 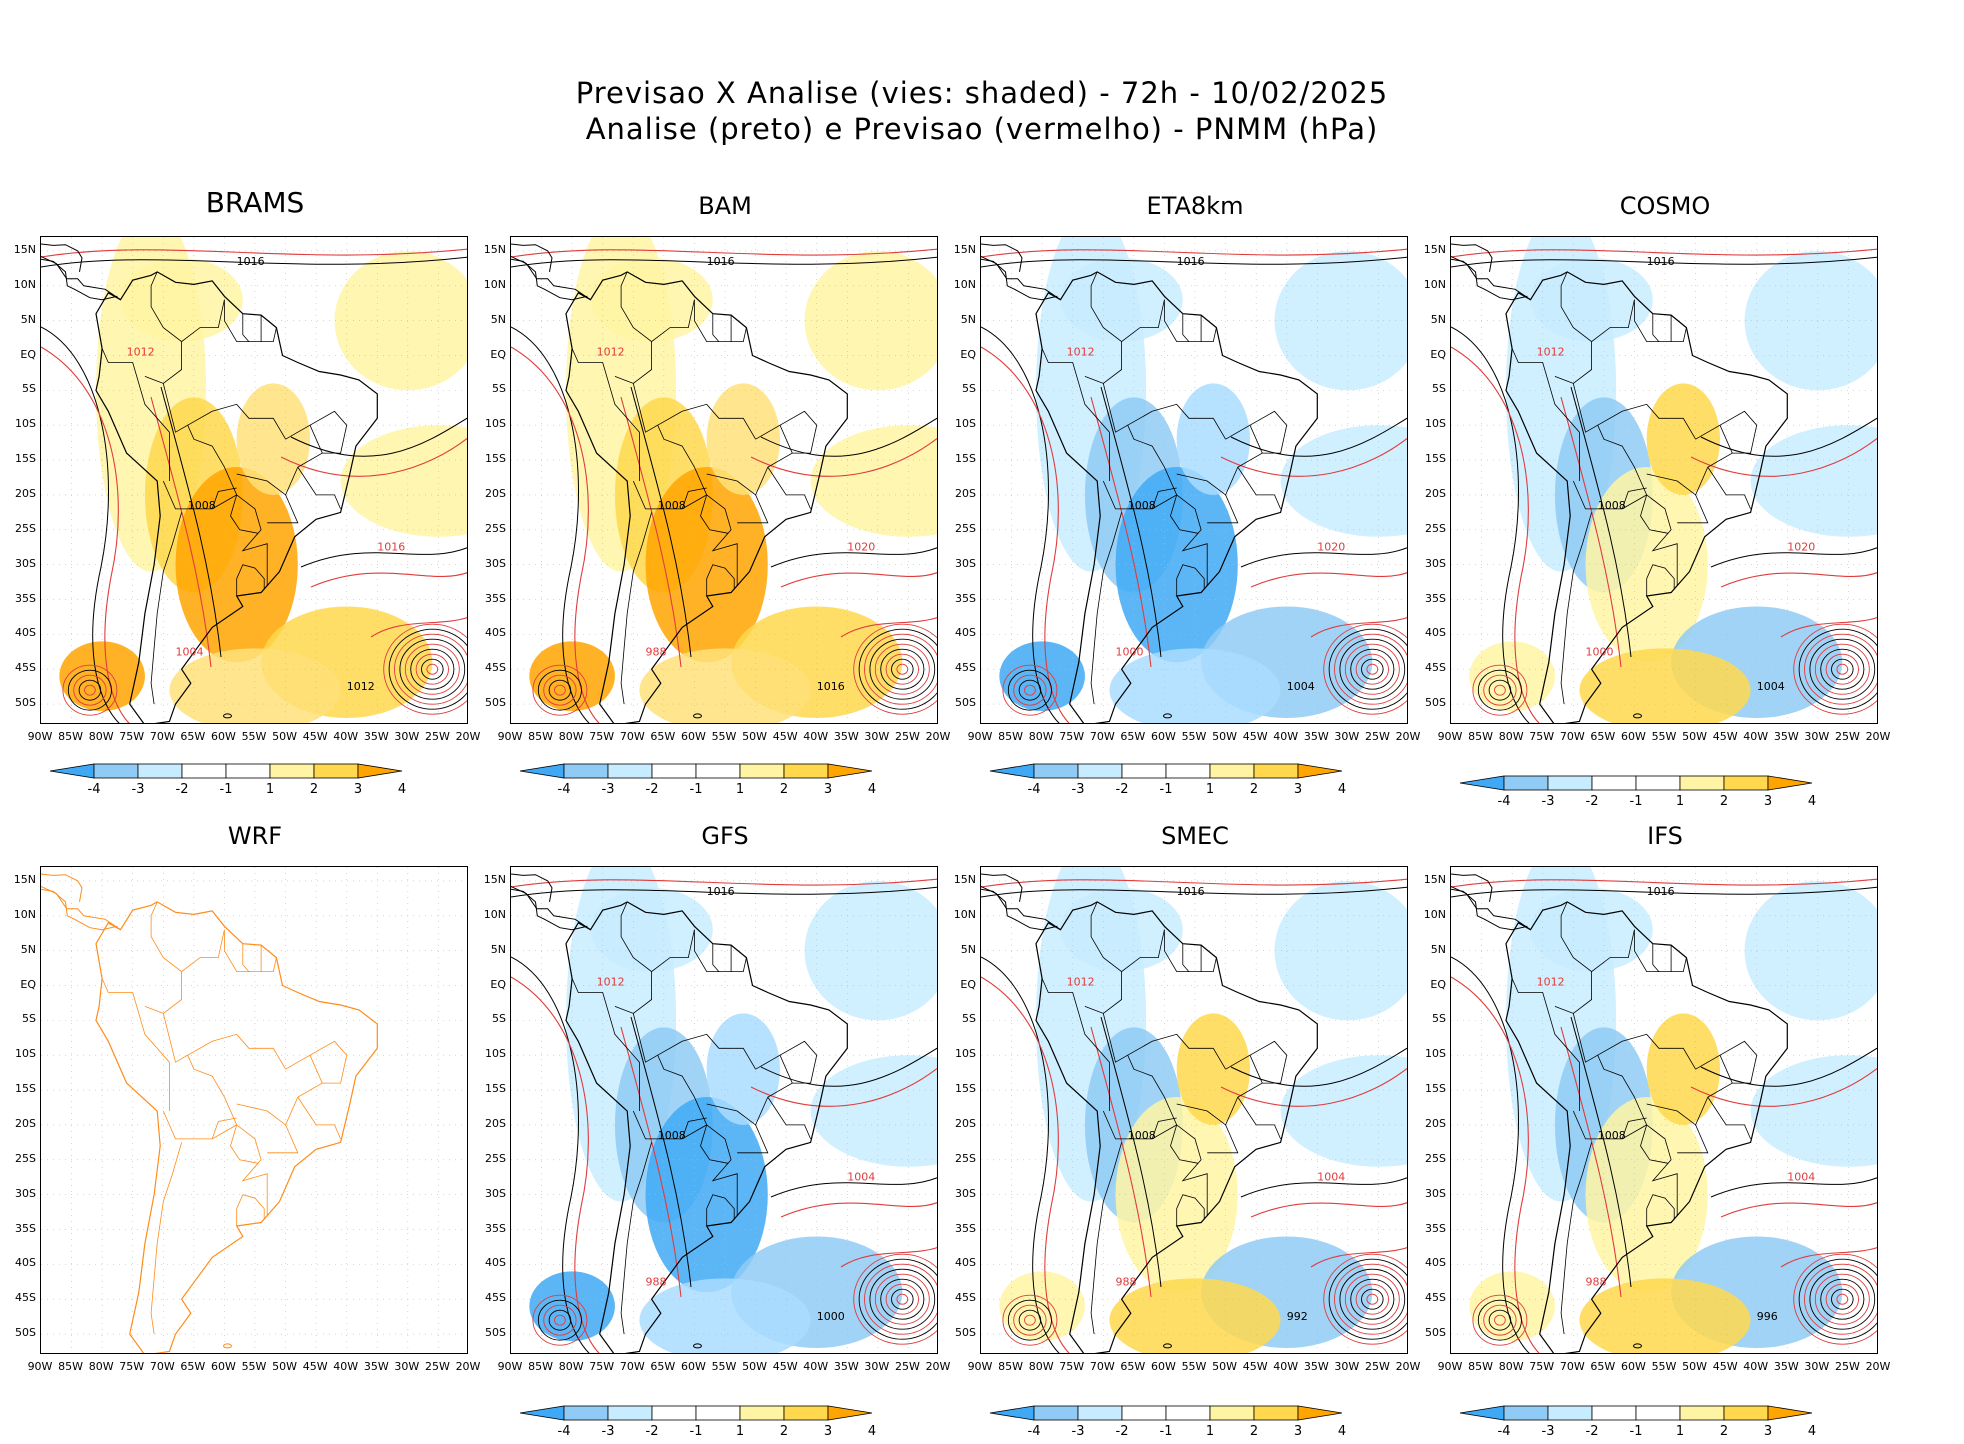 I want to click on map-canvas, so click(x=254, y=1110).